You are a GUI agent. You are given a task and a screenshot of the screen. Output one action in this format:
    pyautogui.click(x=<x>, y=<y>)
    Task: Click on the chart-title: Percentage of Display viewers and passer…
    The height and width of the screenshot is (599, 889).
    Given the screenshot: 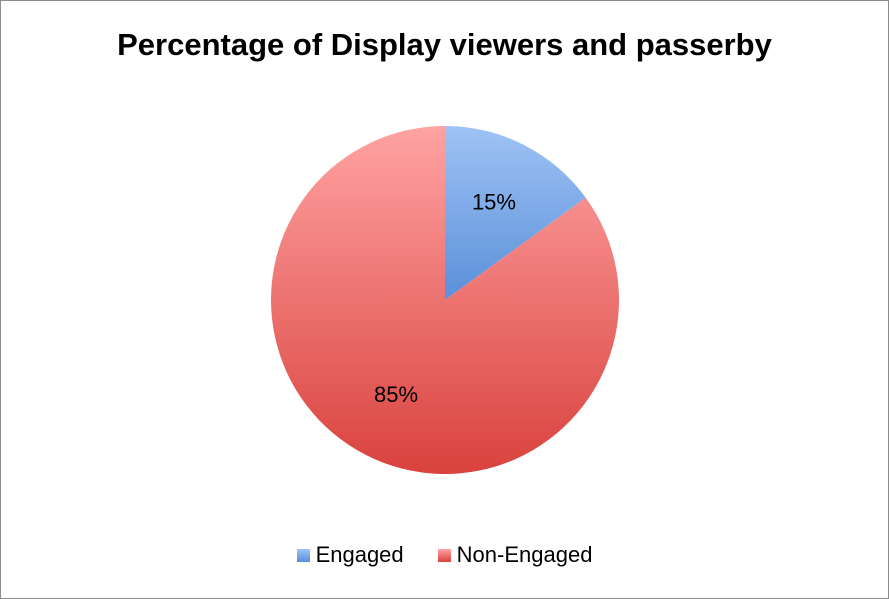 What is the action you would take?
    pyautogui.click(x=444, y=44)
    